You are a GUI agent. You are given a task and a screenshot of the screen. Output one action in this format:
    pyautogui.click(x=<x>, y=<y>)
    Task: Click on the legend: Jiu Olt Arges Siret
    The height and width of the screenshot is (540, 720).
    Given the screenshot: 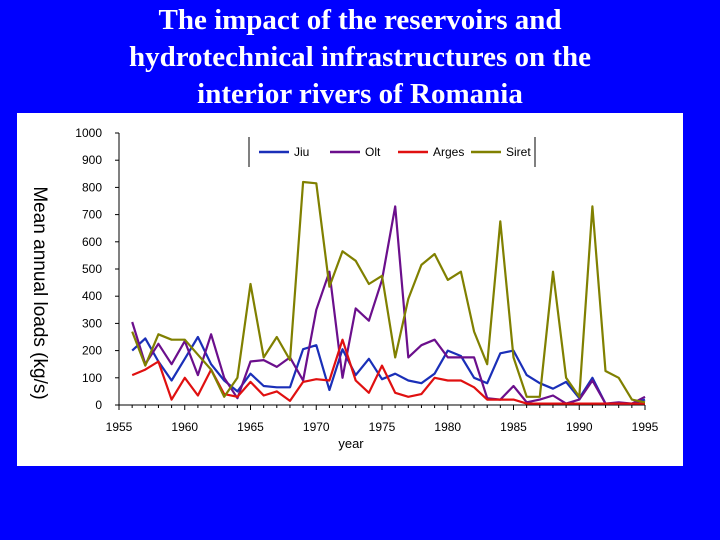 What is the action you would take?
    pyautogui.click(x=392, y=152)
    